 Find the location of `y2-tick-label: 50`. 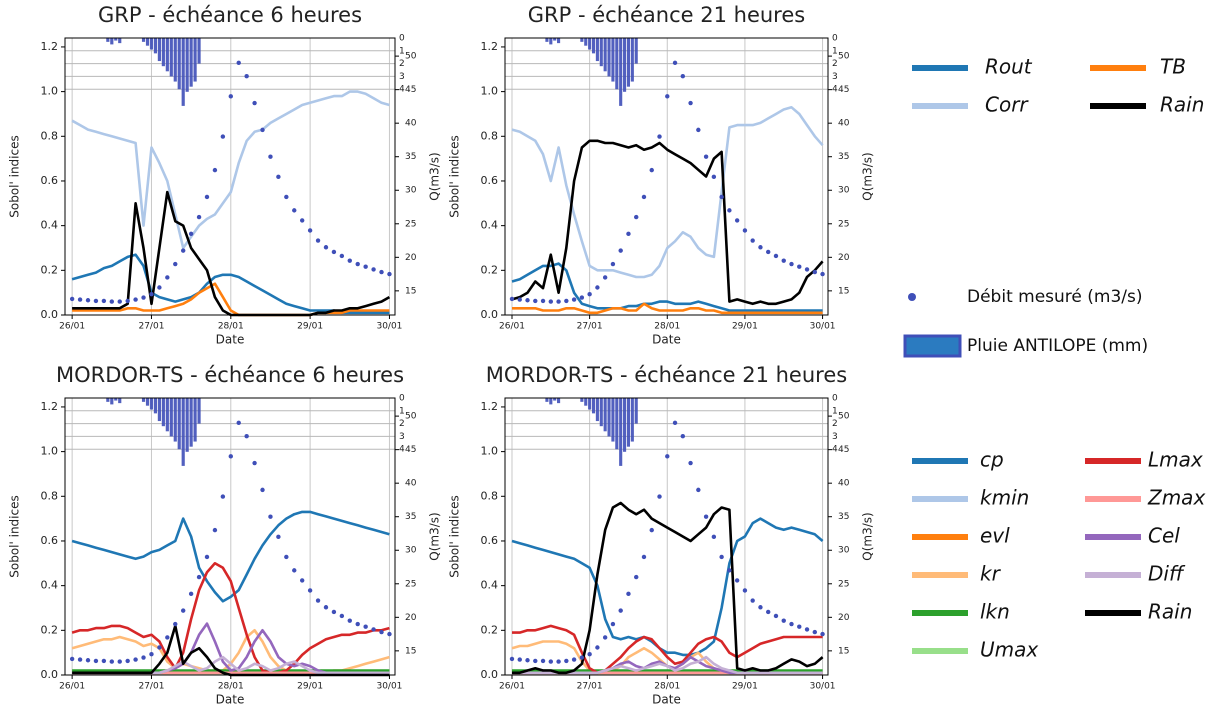

y2-tick-label: 50 is located at coordinates (411, 57).